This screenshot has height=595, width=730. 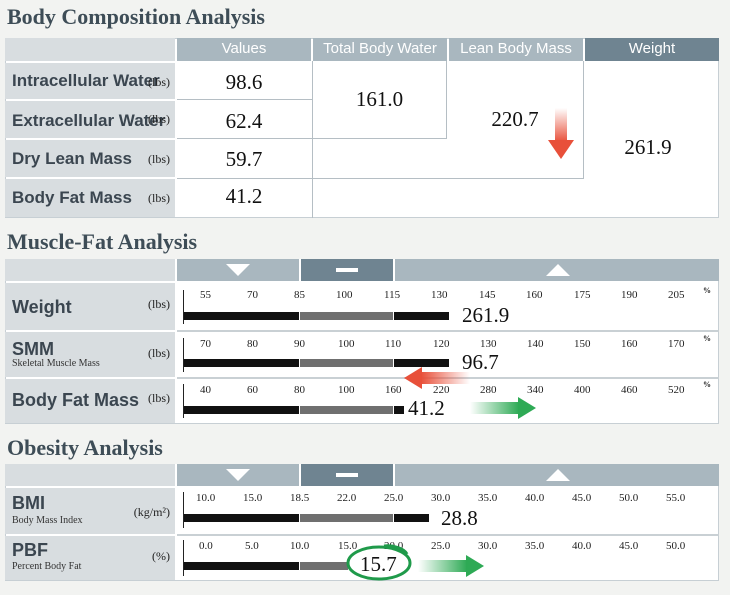 I want to click on row-body-fat-mass: Body Fat Mass (lbs), so click(x=90, y=198).